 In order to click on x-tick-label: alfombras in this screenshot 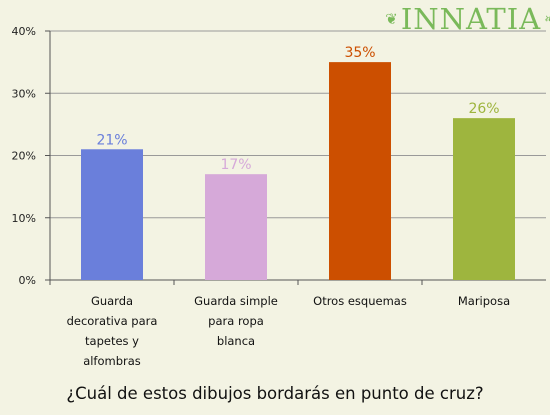, I will do `click(112, 361)`.